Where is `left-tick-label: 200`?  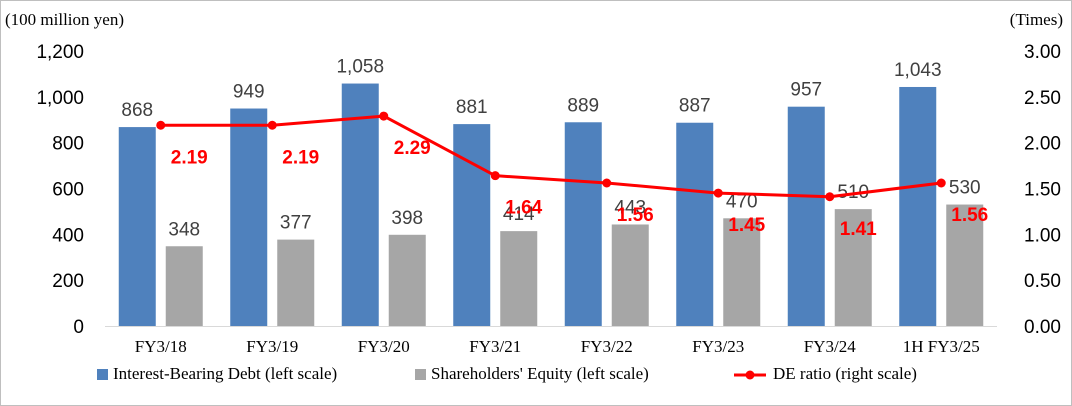 left-tick-label: 200 is located at coordinates (68, 281).